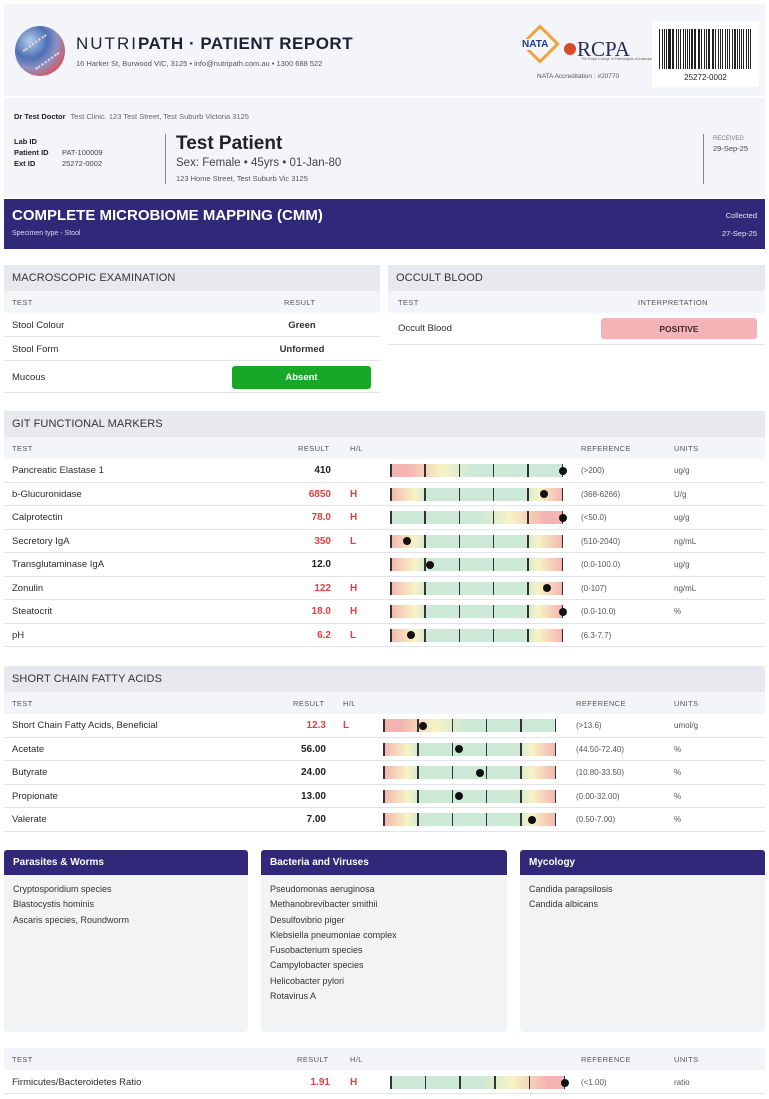 The width and height of the screenshot is (769, 1099). I want to click on test-result: 6.2, so click(324, 635).